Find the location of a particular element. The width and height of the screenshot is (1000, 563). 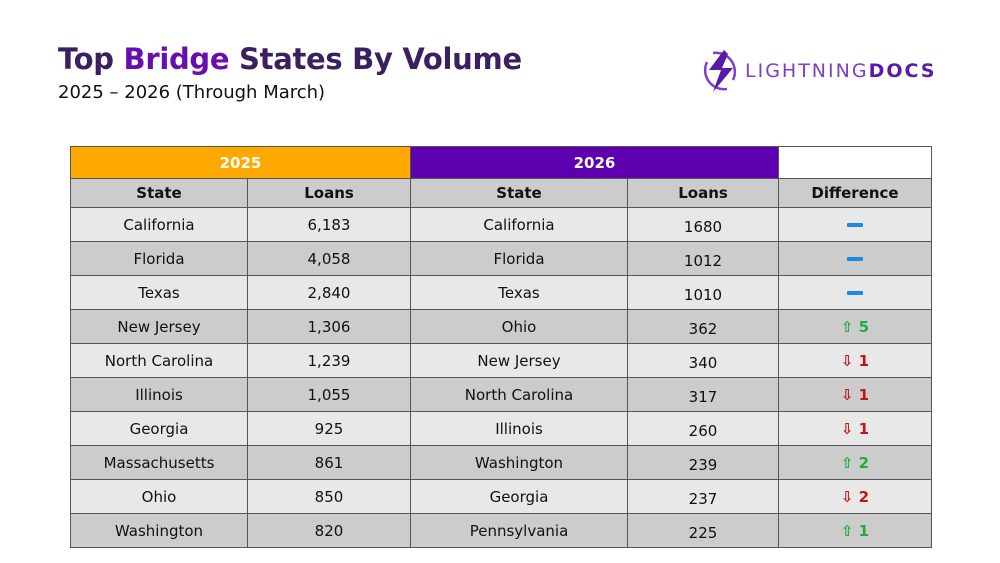

difference-cell: ⇩ 2 is located at coordinates (855, 496).